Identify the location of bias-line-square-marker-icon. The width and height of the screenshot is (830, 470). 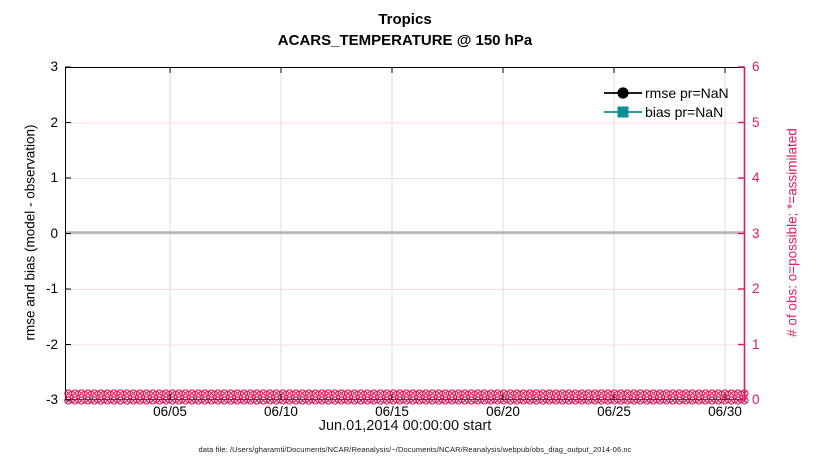
(623, 111).